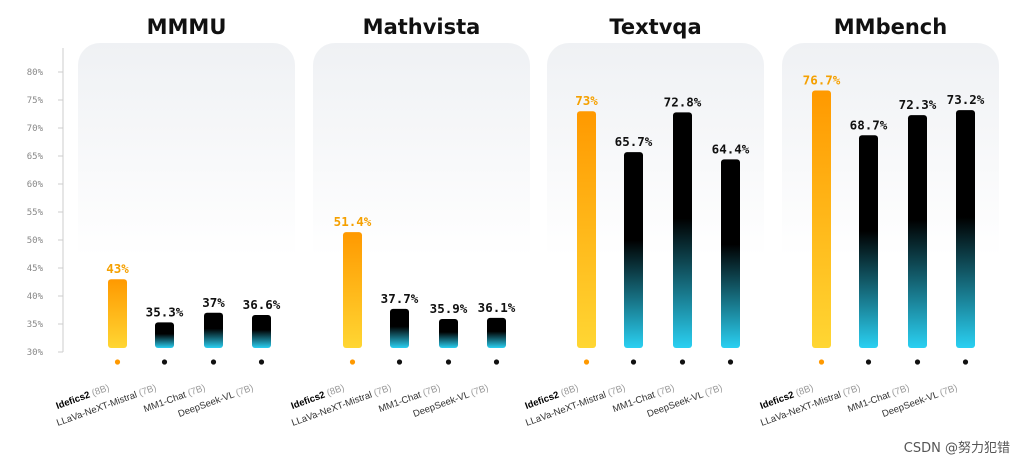 This screenshot has width=1024, height=464. Describe the element at coordinates (35, 353) in the screenshot. I see `y-tick-label: 30%` at that location.